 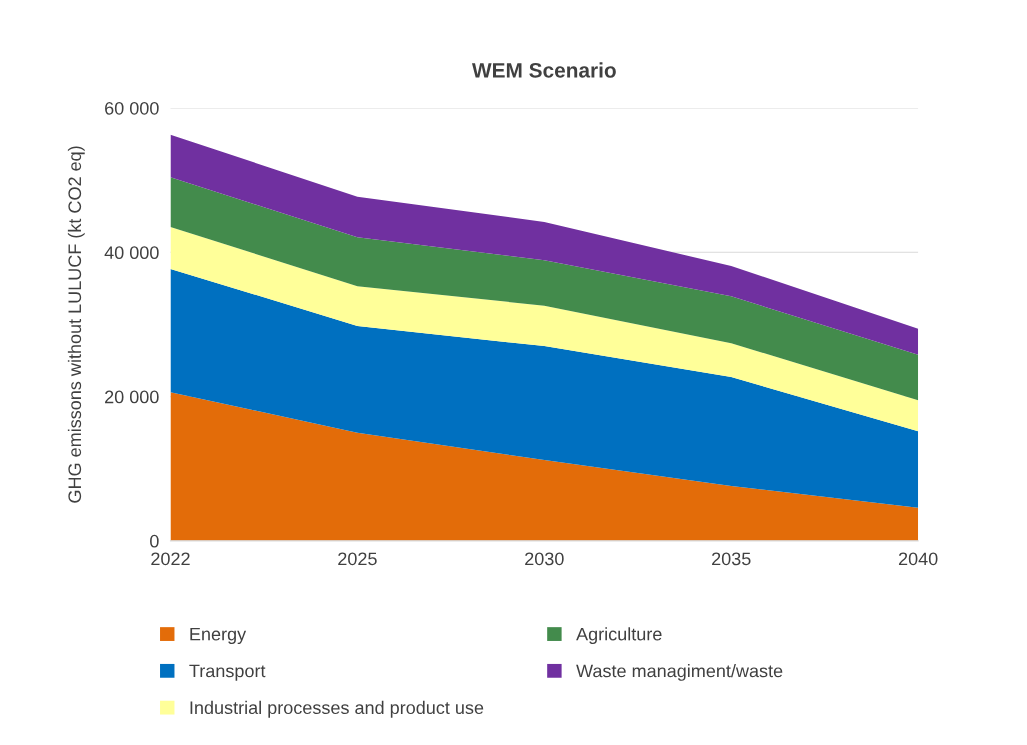 I want to click on legend-label: Energy, so click(x=218, y=636).